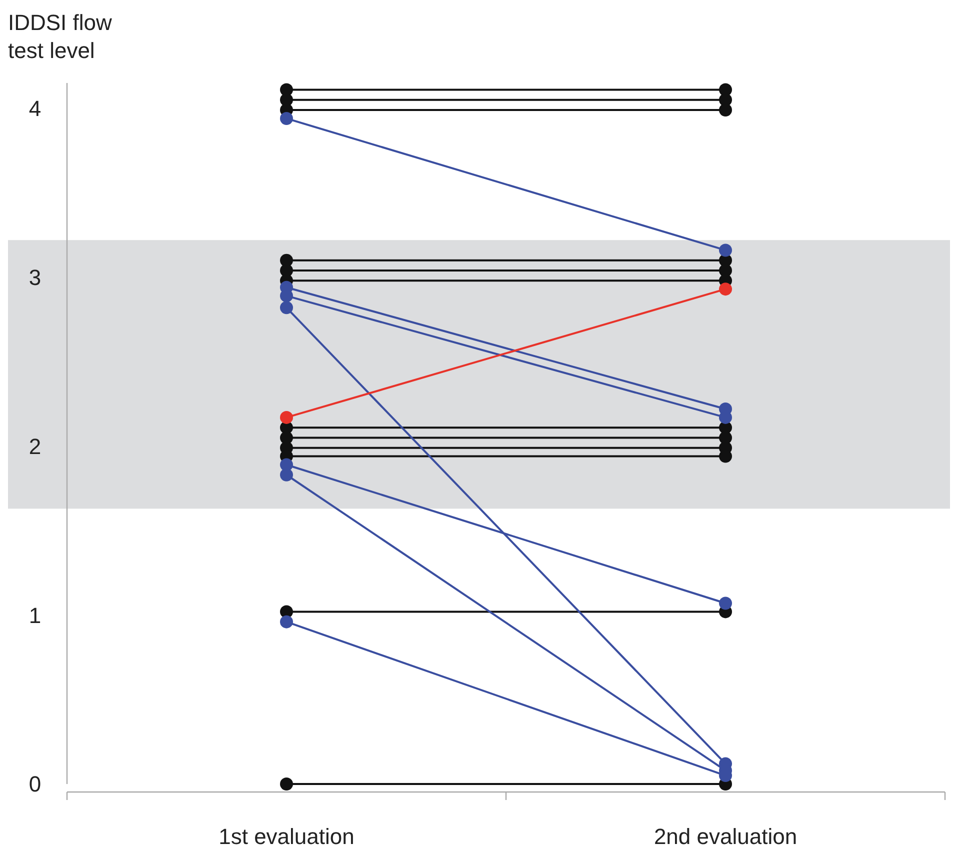 The width and height of the screenshot is (958, 859). Describe the element at coordinates (35, 277) in the screenshot. I see `y-tick-label: 3` at that location.